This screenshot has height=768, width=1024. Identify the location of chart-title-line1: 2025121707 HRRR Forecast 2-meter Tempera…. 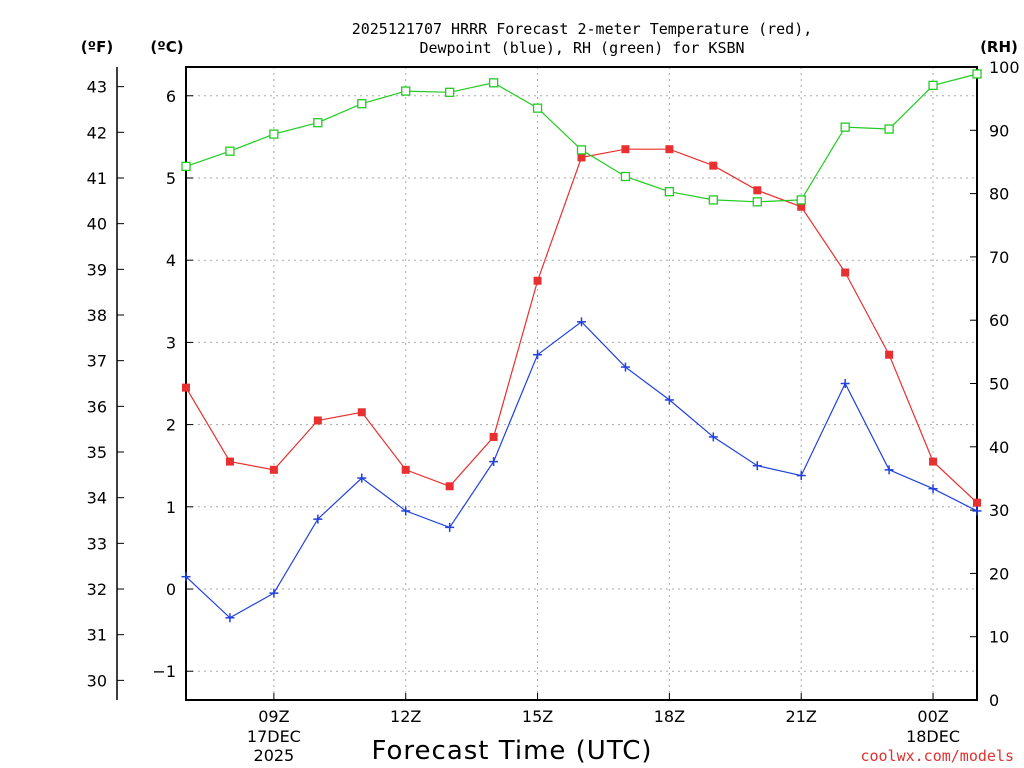
(582, 29).